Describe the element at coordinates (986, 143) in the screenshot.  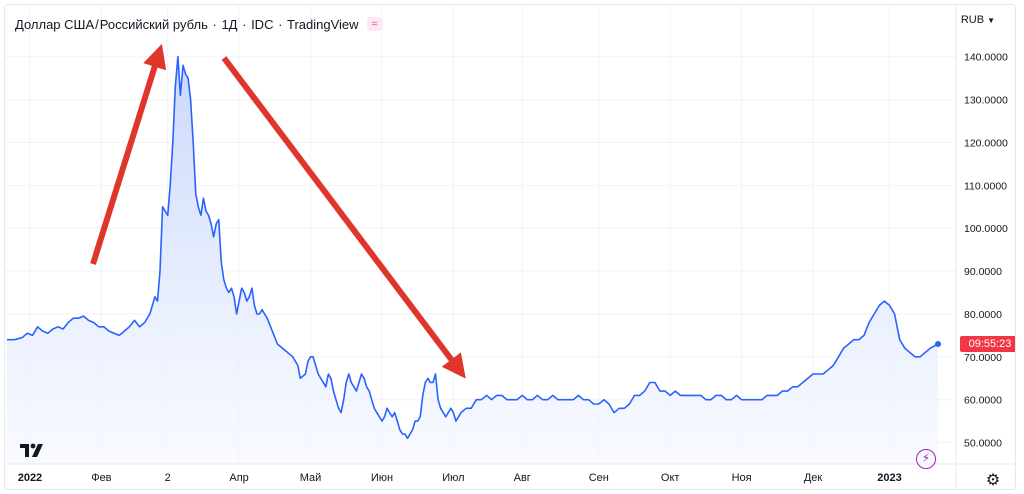
I see `price-tick-label: 120.0000` at that location.